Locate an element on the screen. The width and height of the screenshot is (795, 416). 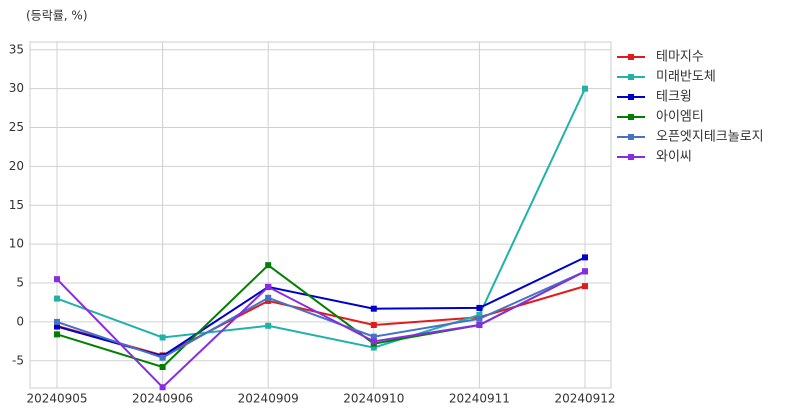
legend-label: 오픈엣지테크놀로지 is located at coordinates (710, 137).